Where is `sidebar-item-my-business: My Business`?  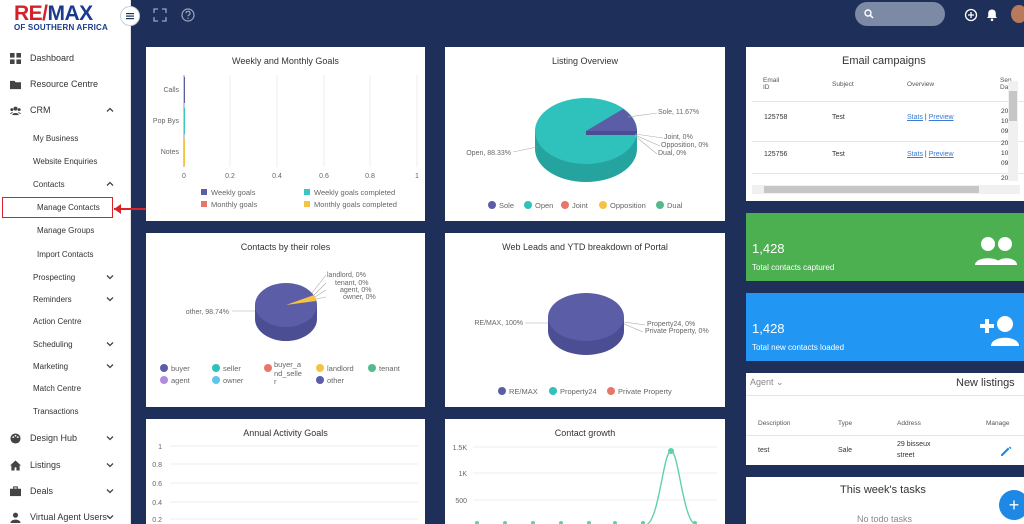
sidebar-item-my-business: My Business is located at coordinates (65, 138).